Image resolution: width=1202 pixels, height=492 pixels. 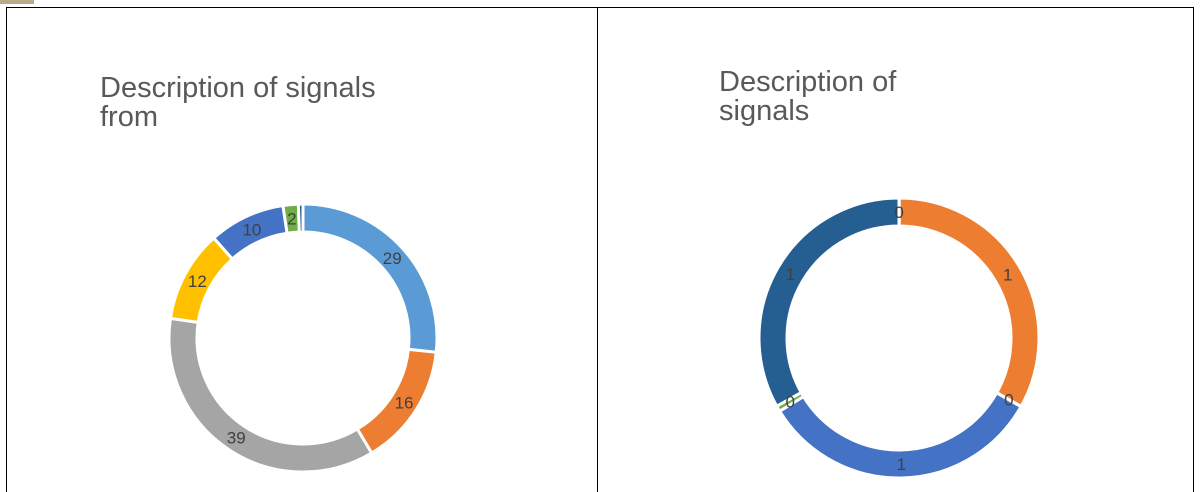 What do you see at coordinates (808, 96) in the screenshot?
I see `chart-title-right: Description of signals` at bounding box center [808, 96].